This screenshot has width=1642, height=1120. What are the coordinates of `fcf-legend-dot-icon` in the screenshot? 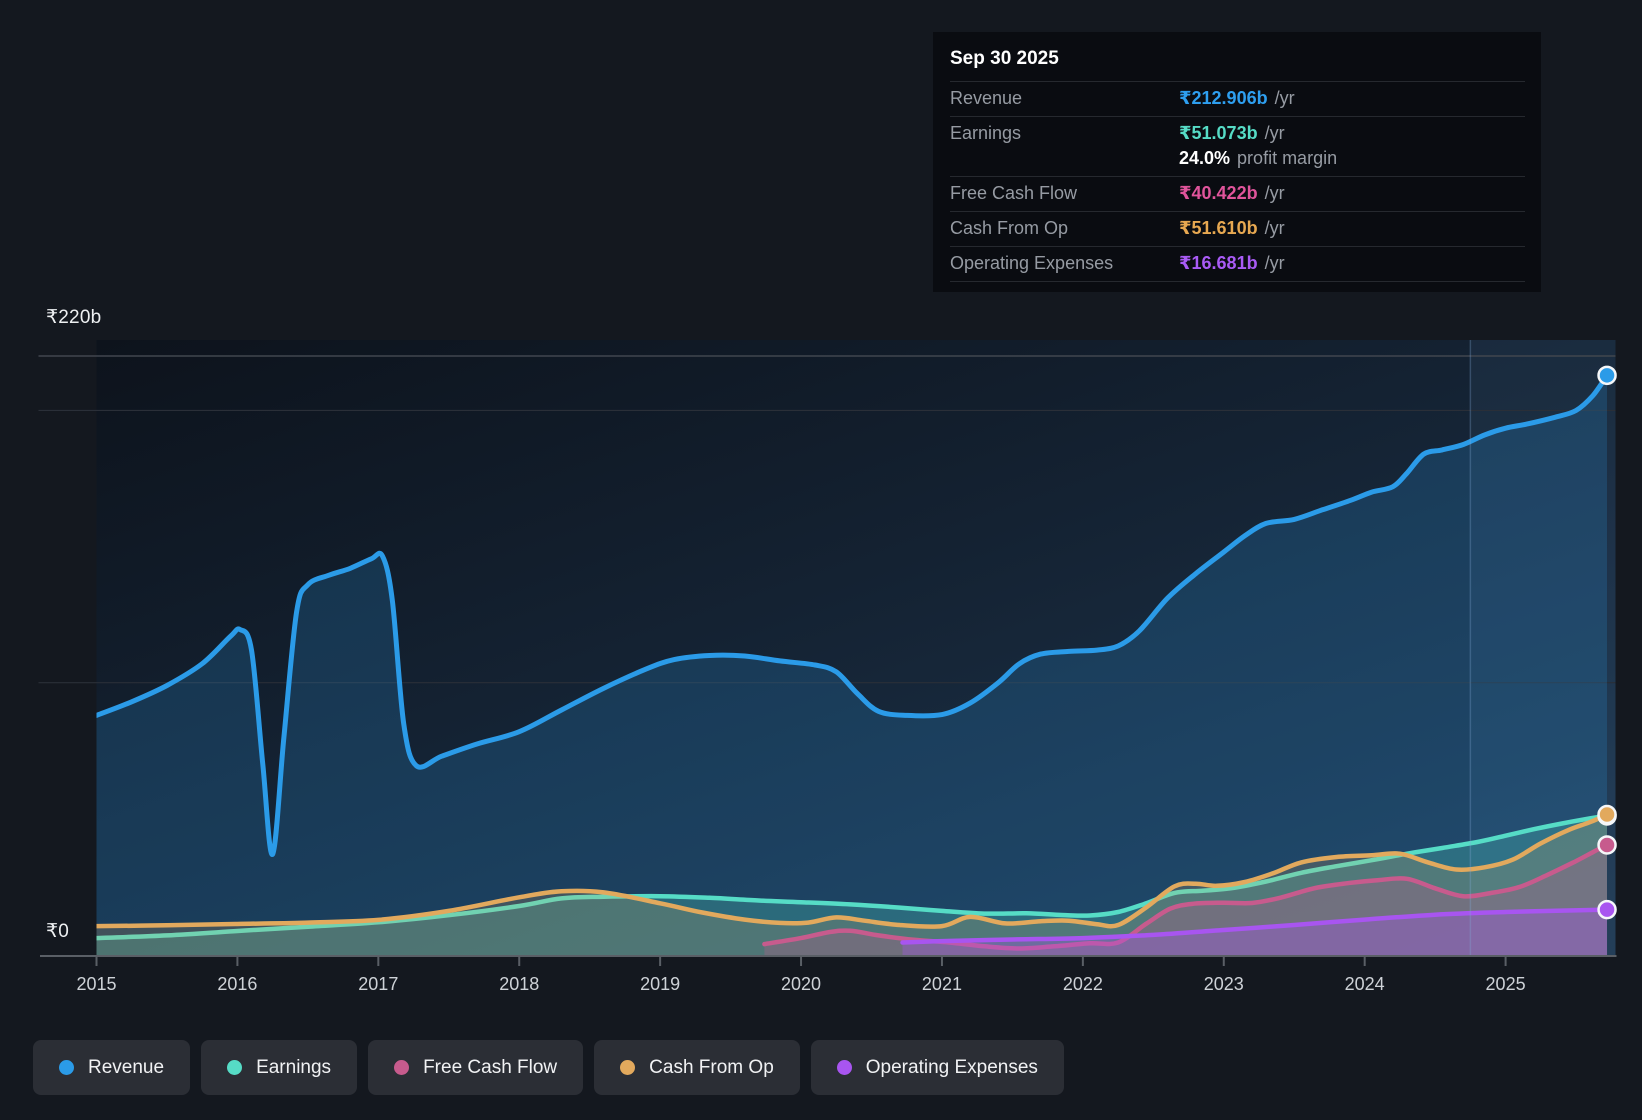 It's located at (402, 1067).